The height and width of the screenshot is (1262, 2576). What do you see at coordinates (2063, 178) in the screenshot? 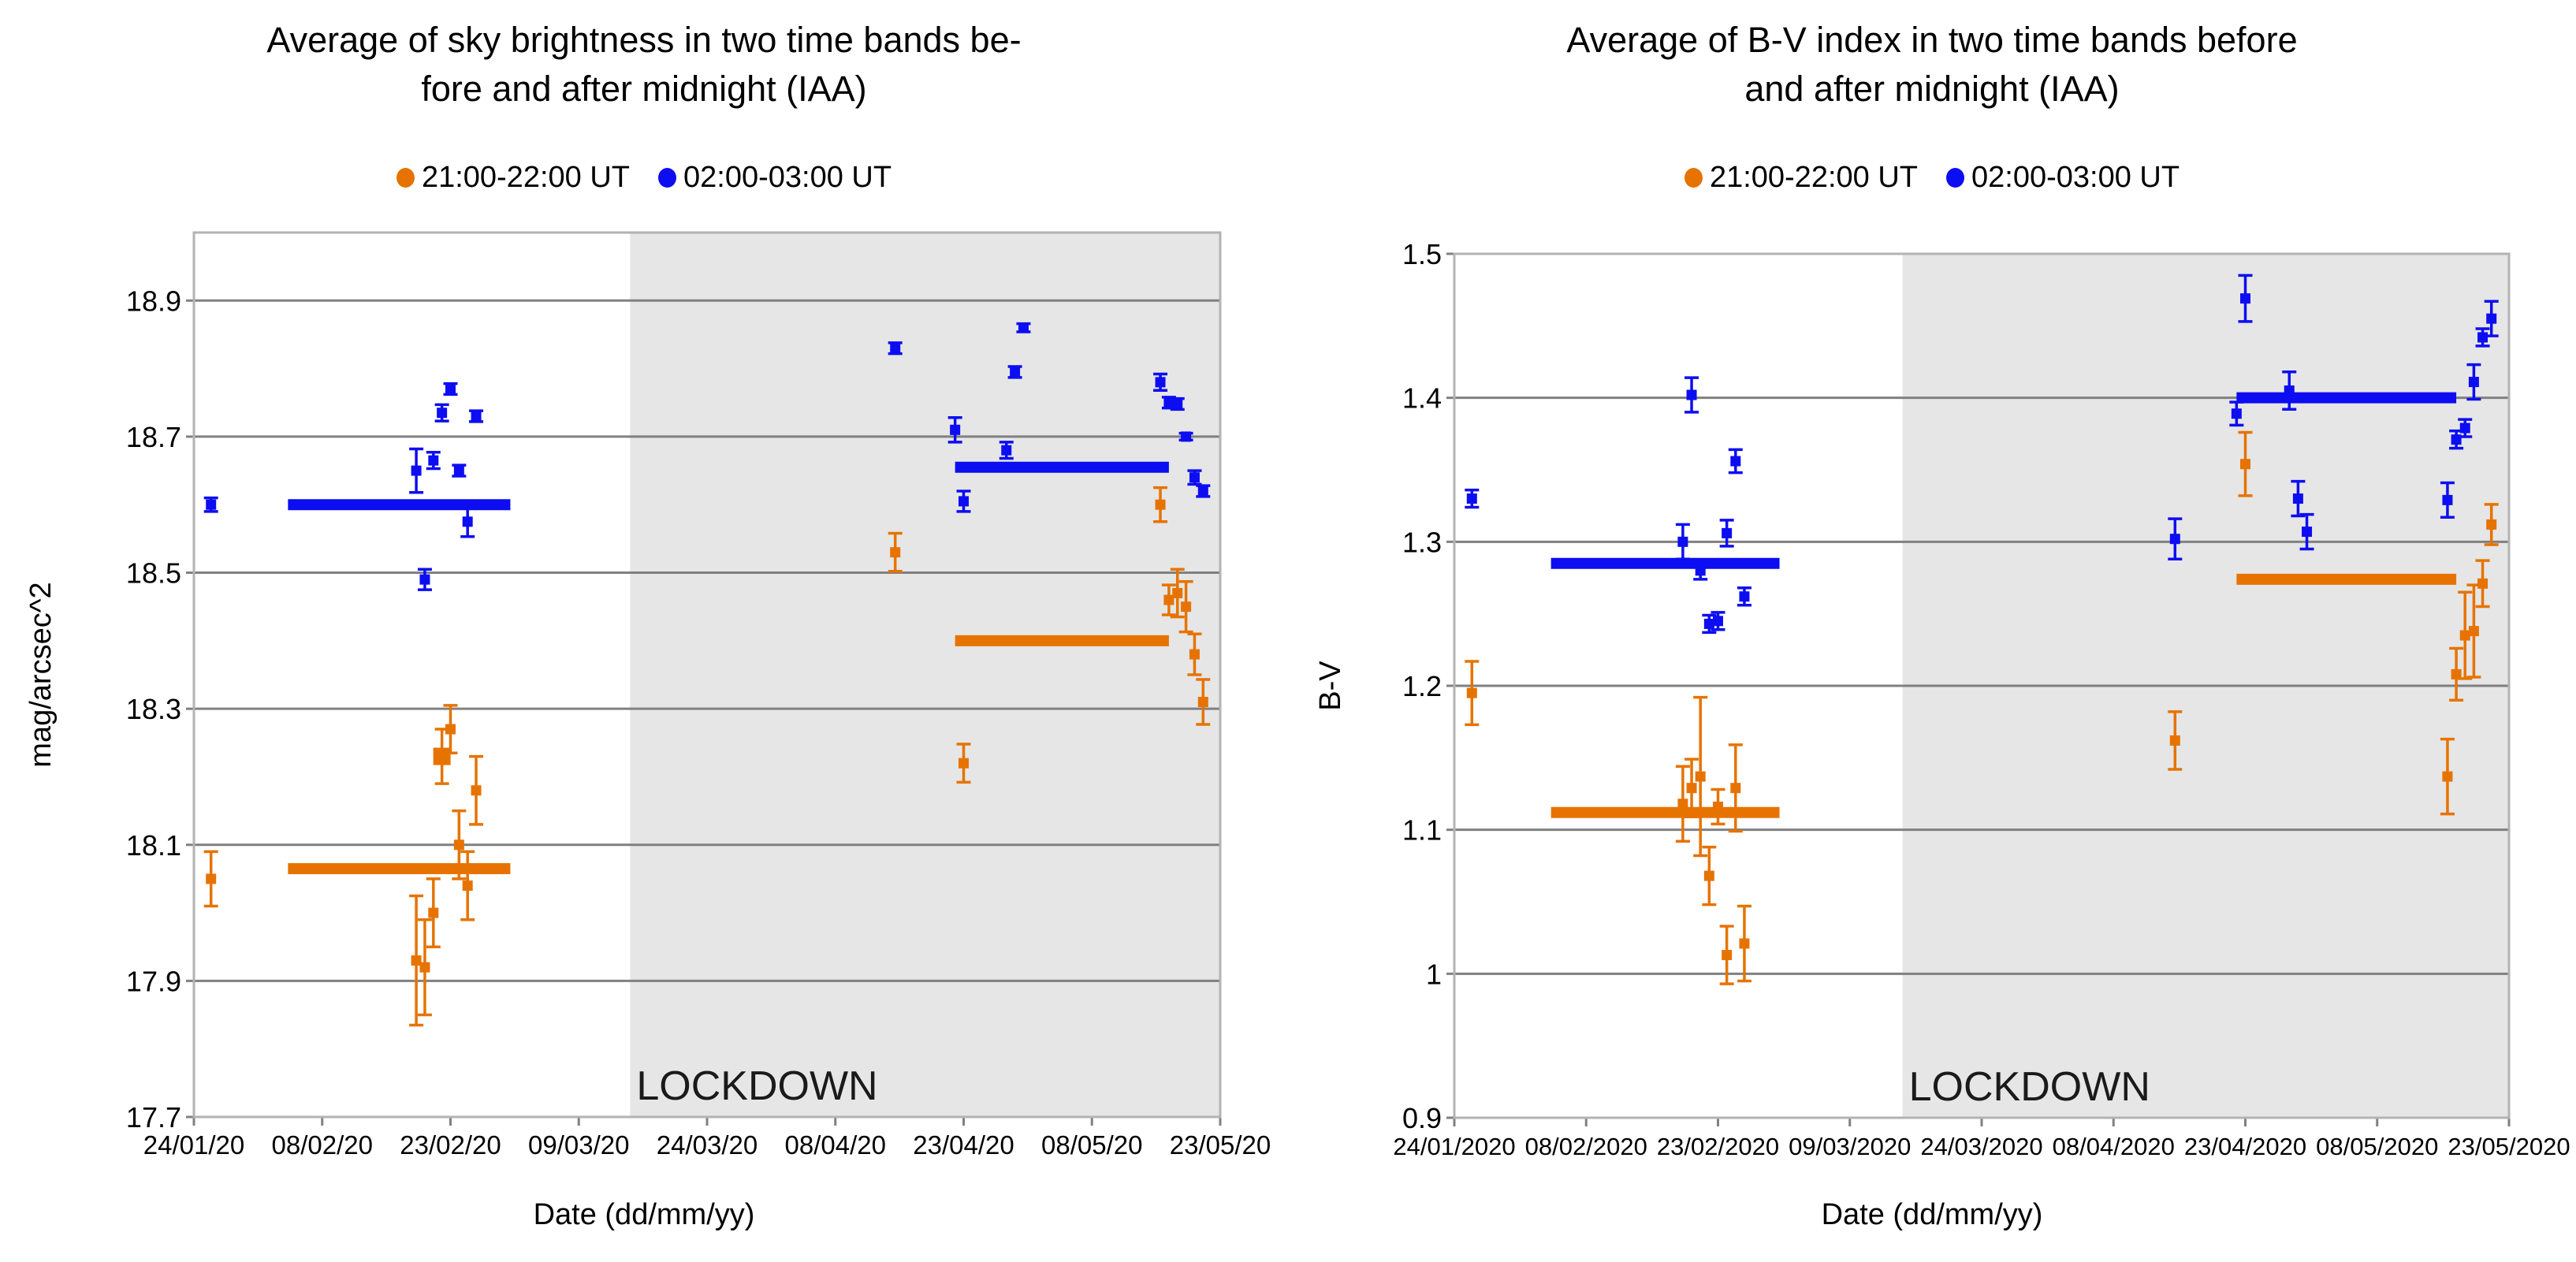
I see `legend-item-morning: 02:00-03:00 UT` at bounding box center [2063, 178].